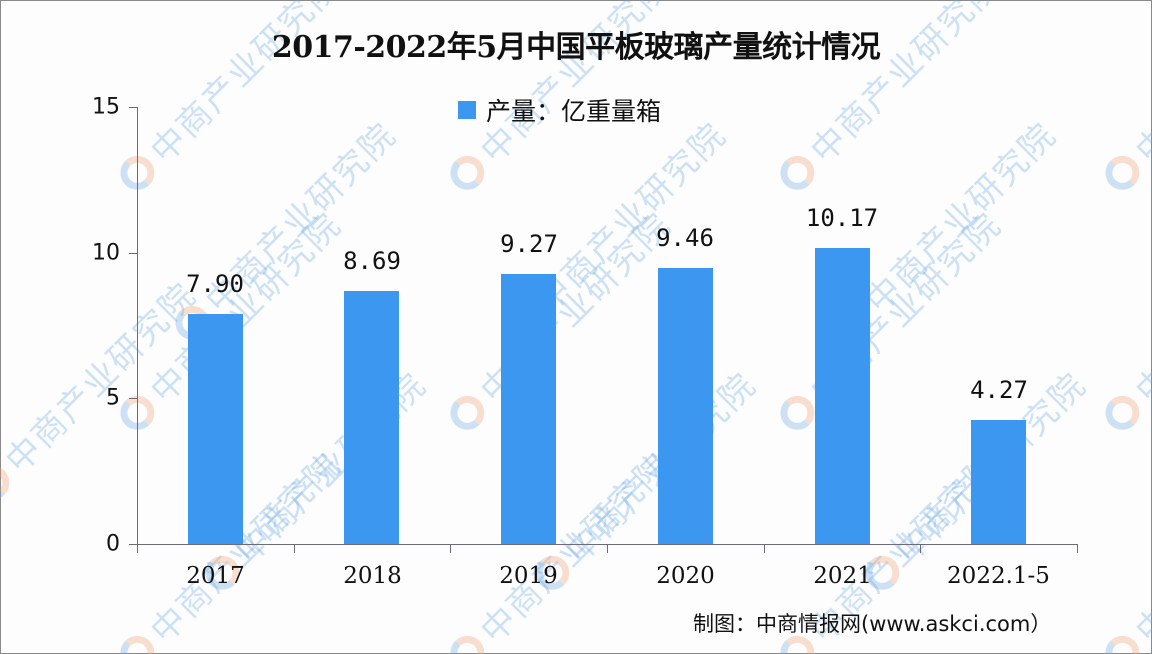  What do you see at coordinates (872, 624) in the screenshot?
I see `source-credit: 制图：中商情报网(www.askci.com）` at bounding box center [872, 624].